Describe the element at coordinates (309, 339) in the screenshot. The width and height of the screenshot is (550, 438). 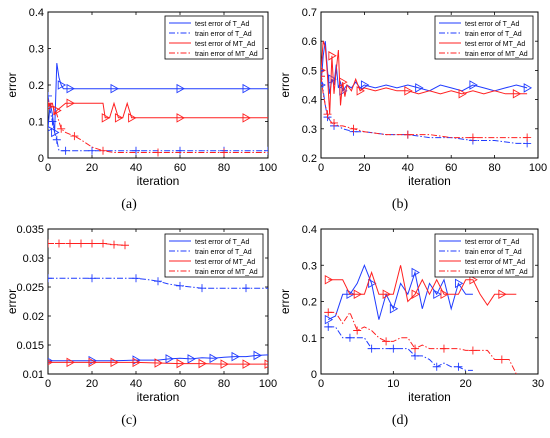
I see `y-tick-label: 0.1` at that location.